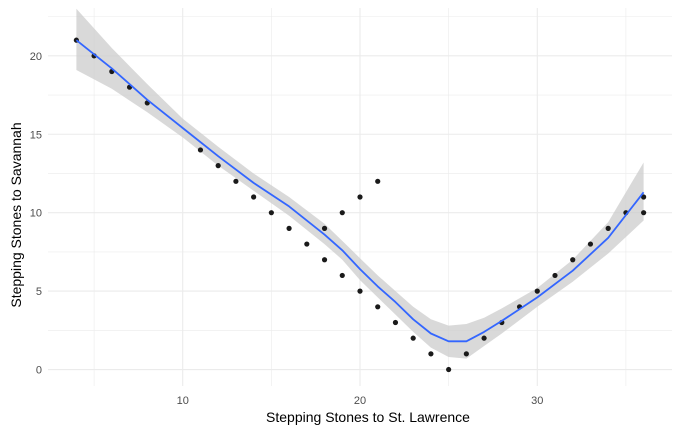 This screenshot has width=700, height=432. I want to click on y-tick-label: 0, so click(39, 371).